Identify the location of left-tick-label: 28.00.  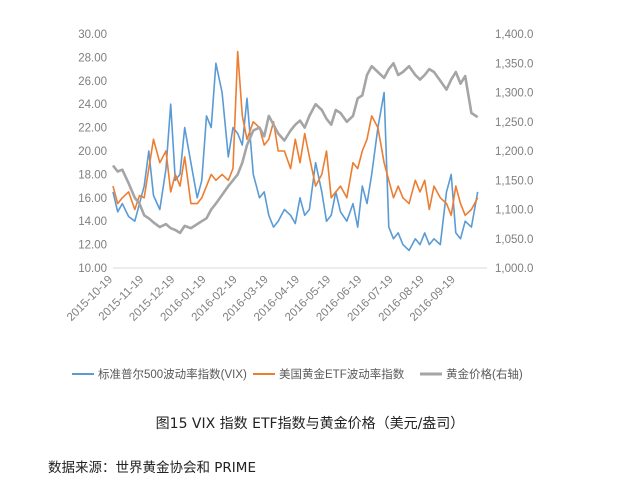
(92, 58).